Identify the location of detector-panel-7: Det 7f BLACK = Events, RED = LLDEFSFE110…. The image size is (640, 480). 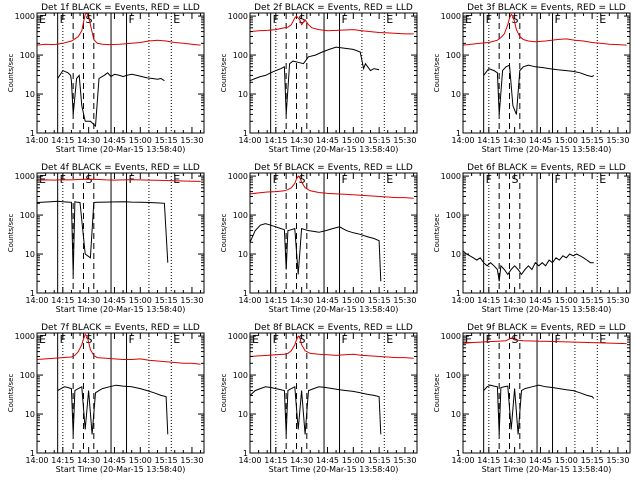
(106, 398).